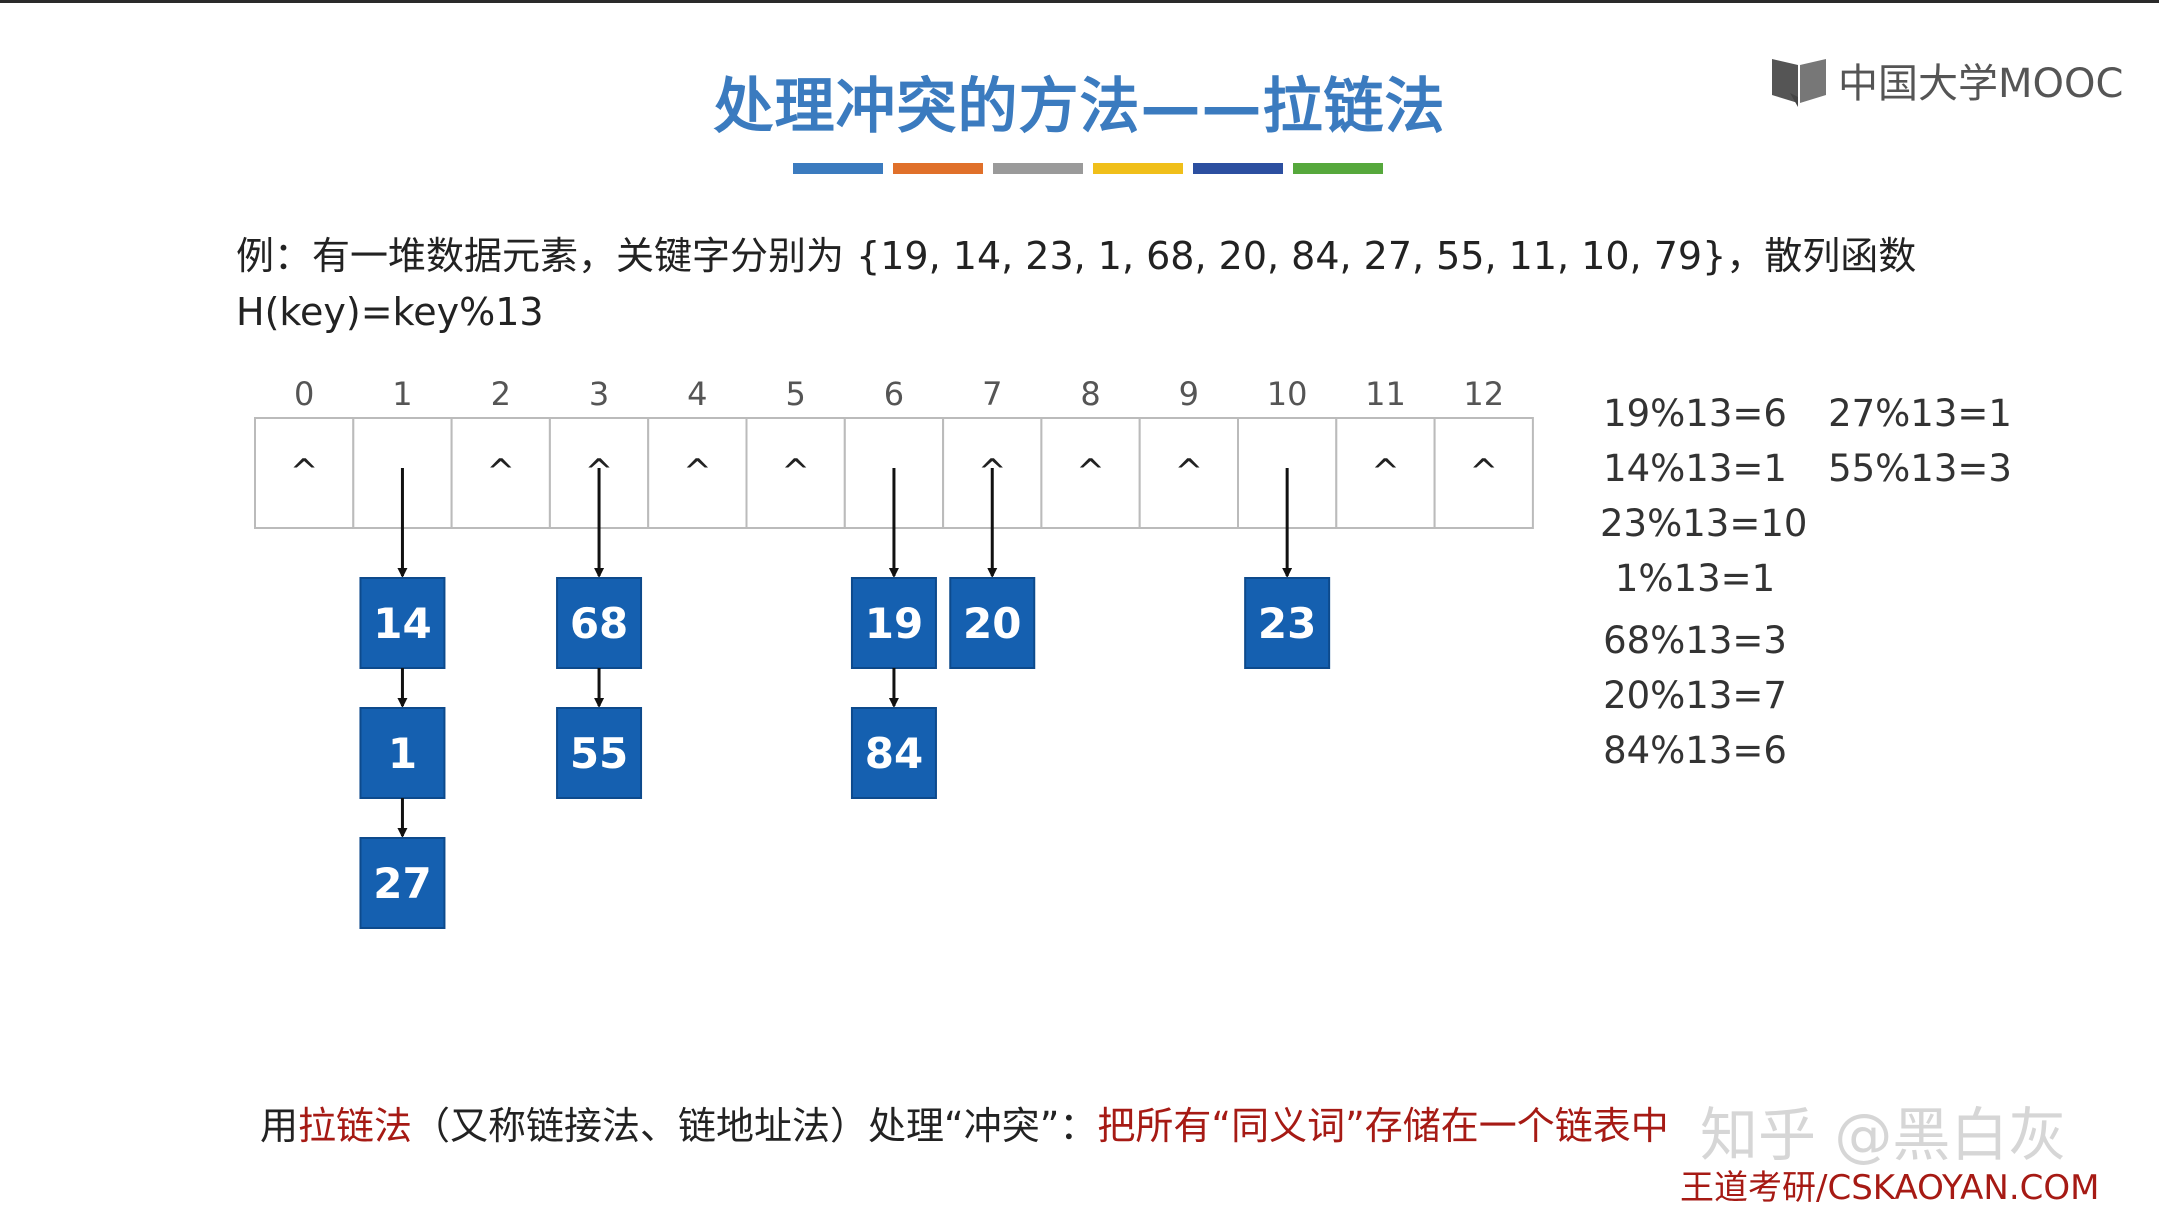 Image resolution: width=2159 pixels, height=1212 pixels. Describe the element at coordinates (1189, 394) in the screenshot. I see `index-label: 9` at that location.